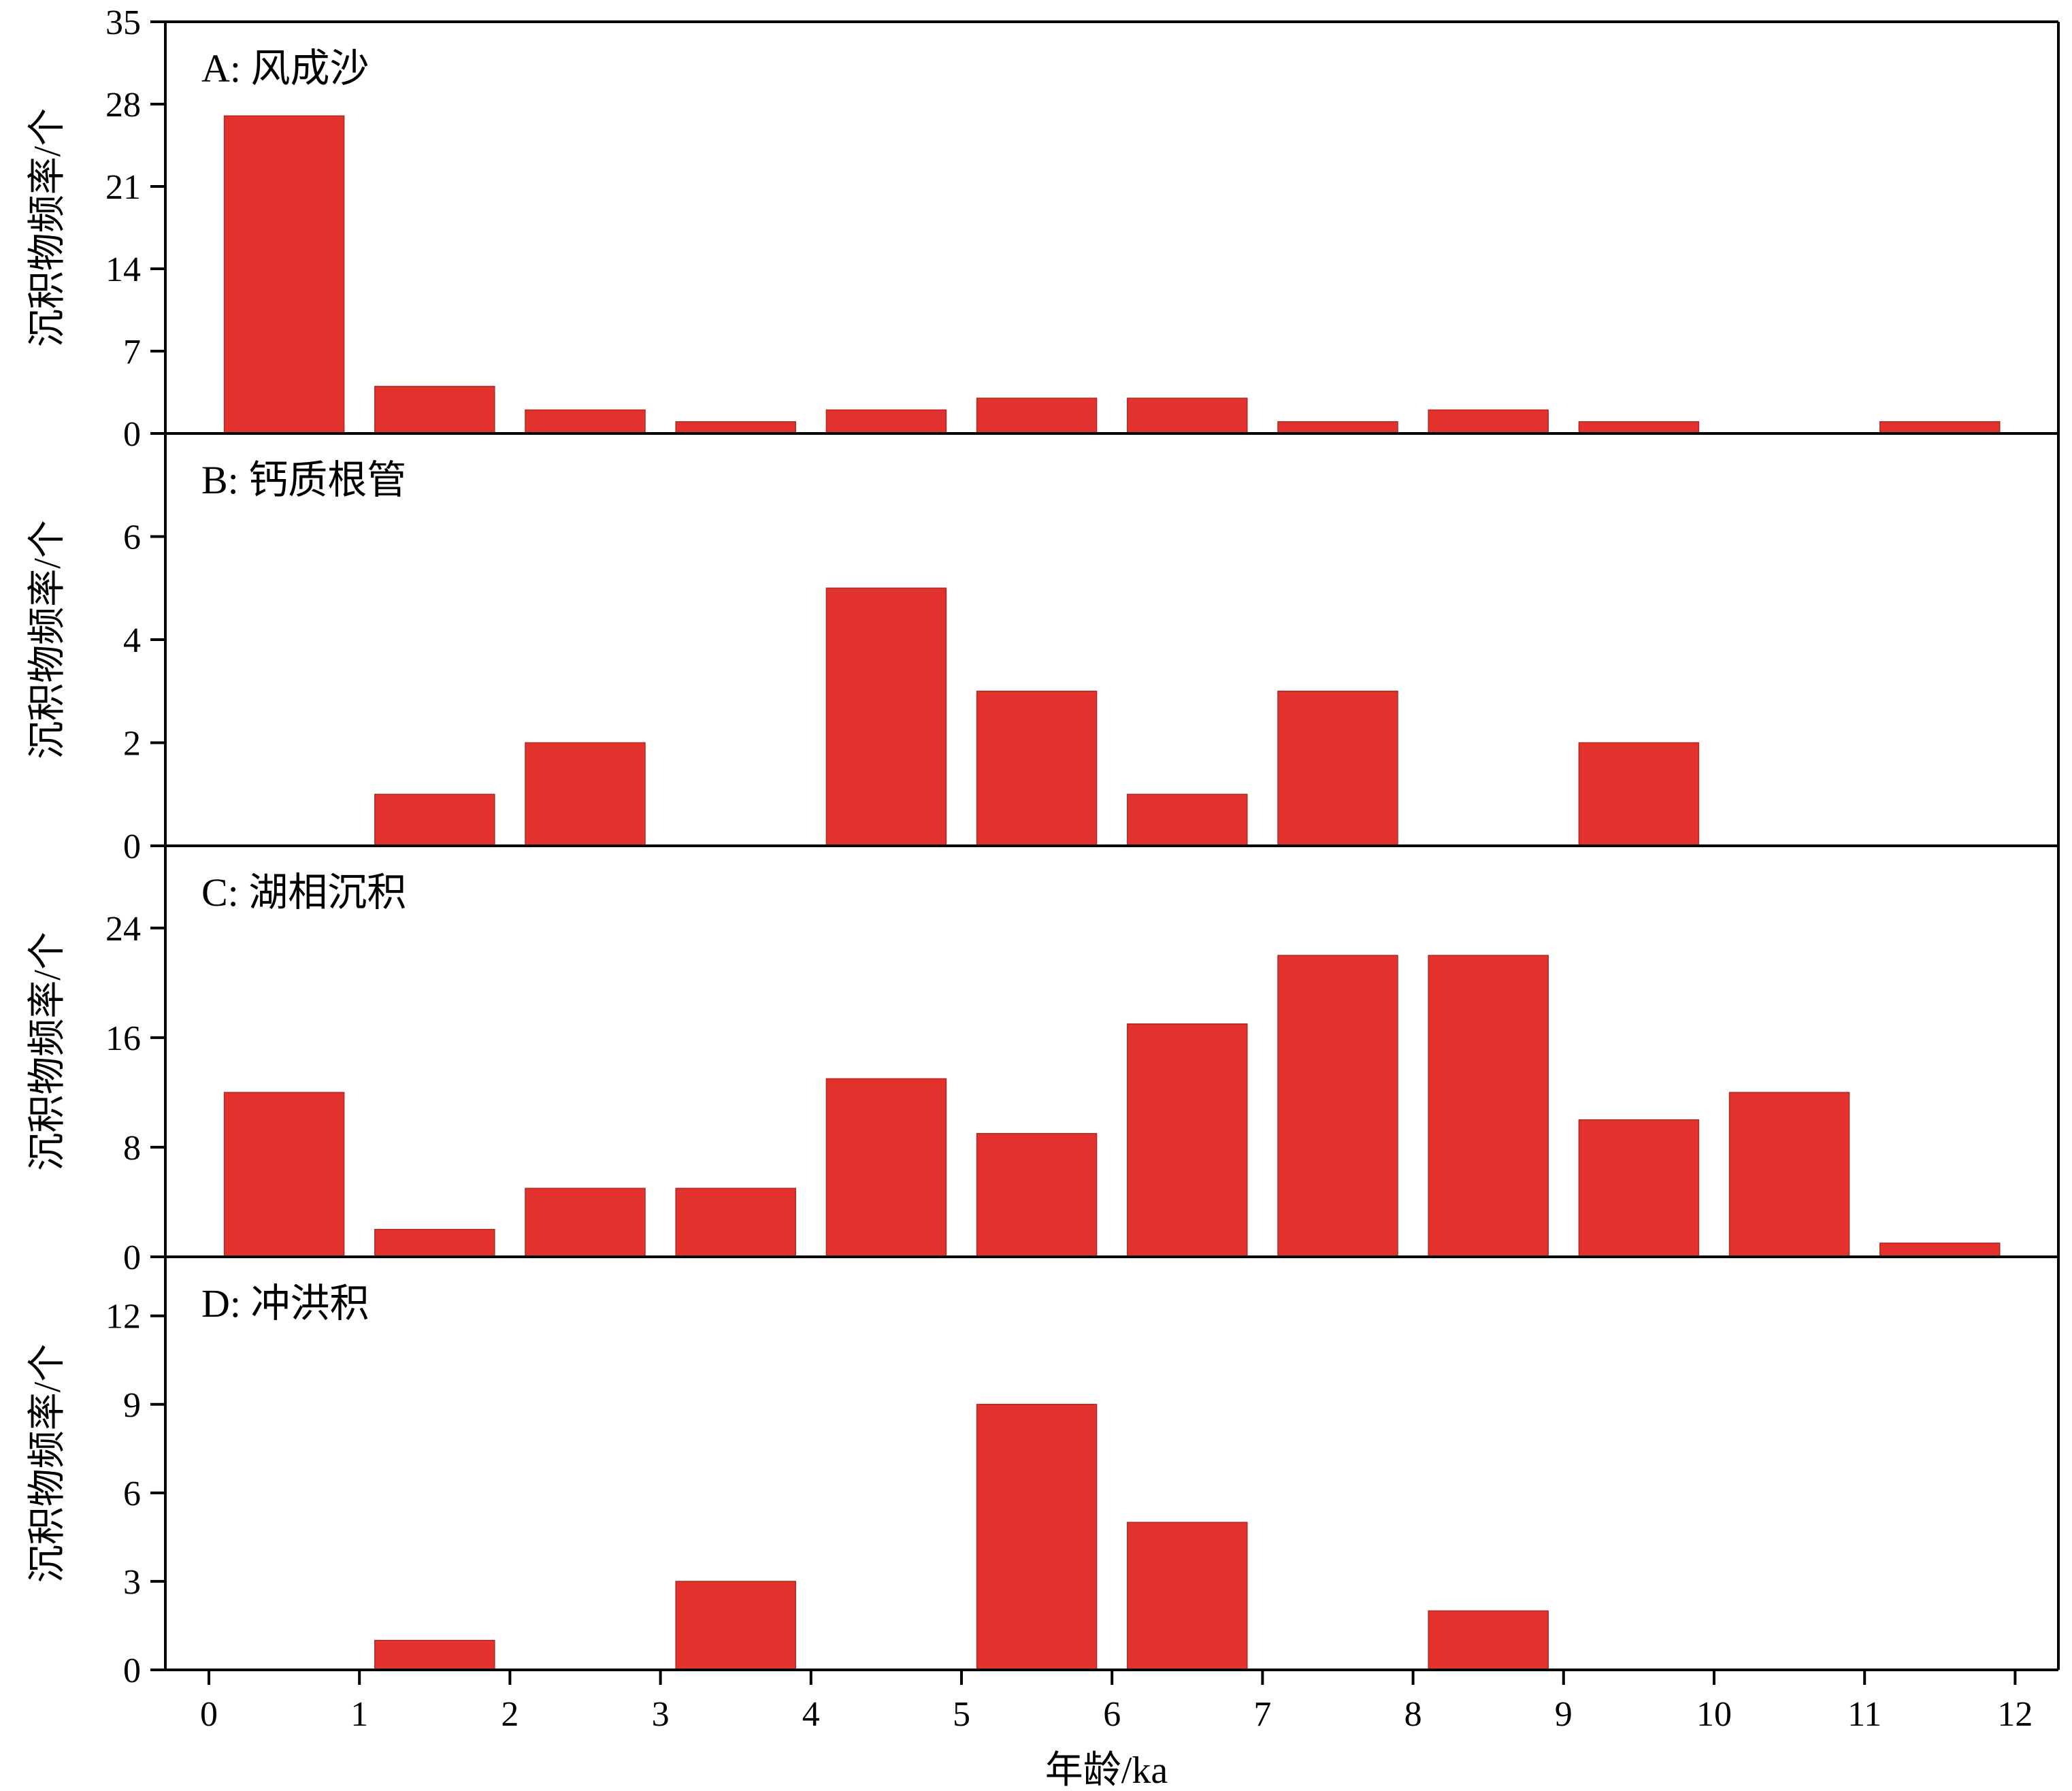 The width and height of the screenshot is (2072, 1791). I want to click on y-tick-label: 2, so click(132, 744).